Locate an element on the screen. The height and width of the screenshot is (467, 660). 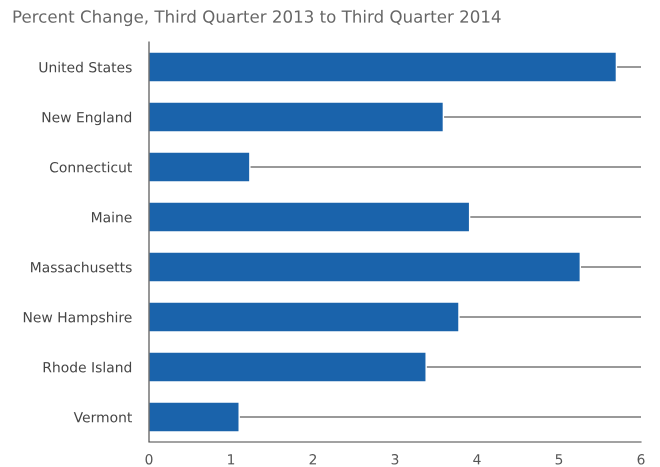
x-tick-label: 4 is located at coordinates (477, 459).